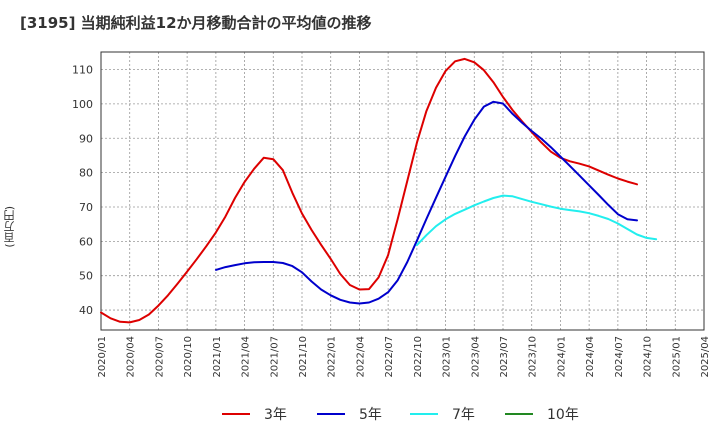  Describe the element at coordinates (561, 357) in the screenshot. I see `x-tick-label: 2024/01` at that location.